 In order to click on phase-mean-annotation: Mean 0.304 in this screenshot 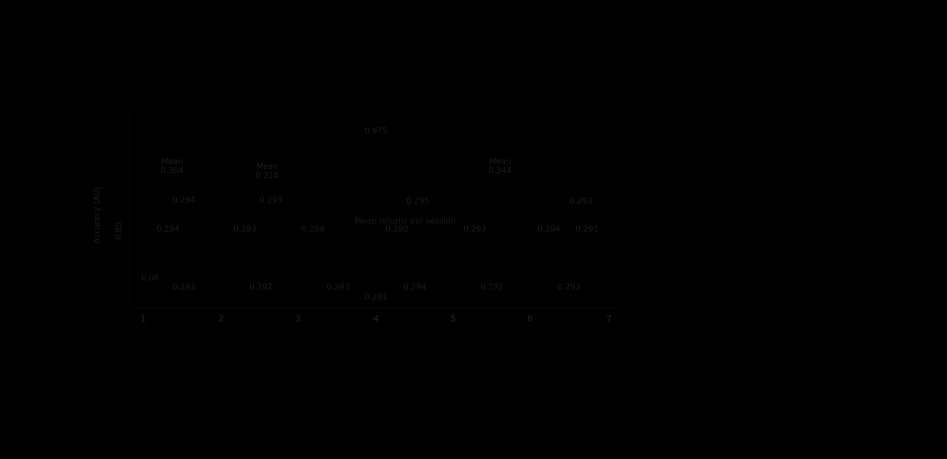, I will do `click(172, 166)`.